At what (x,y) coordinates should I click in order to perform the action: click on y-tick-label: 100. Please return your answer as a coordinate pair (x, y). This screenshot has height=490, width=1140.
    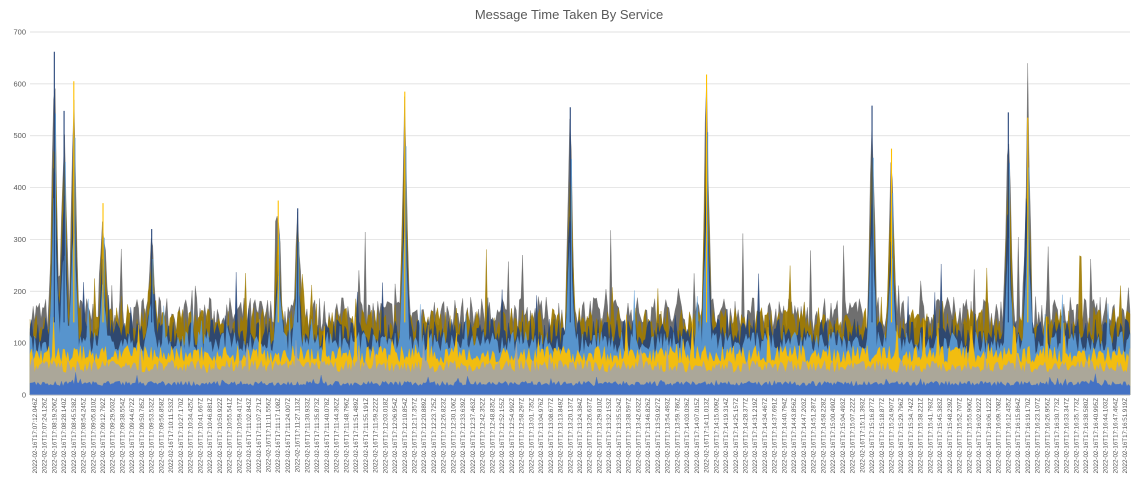
    Looking at the image, I should click on (19, 343).